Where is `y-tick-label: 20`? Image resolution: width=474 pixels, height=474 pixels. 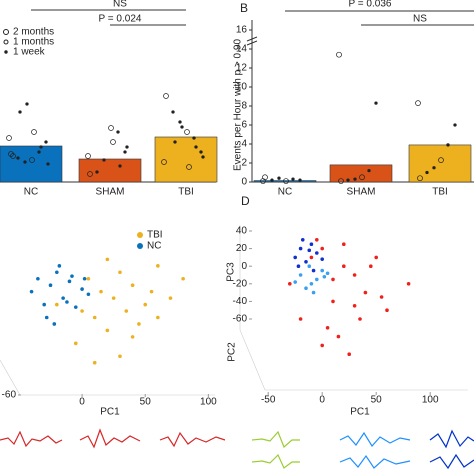 y-tick-label: 20 is located at coordinates (242, 248).